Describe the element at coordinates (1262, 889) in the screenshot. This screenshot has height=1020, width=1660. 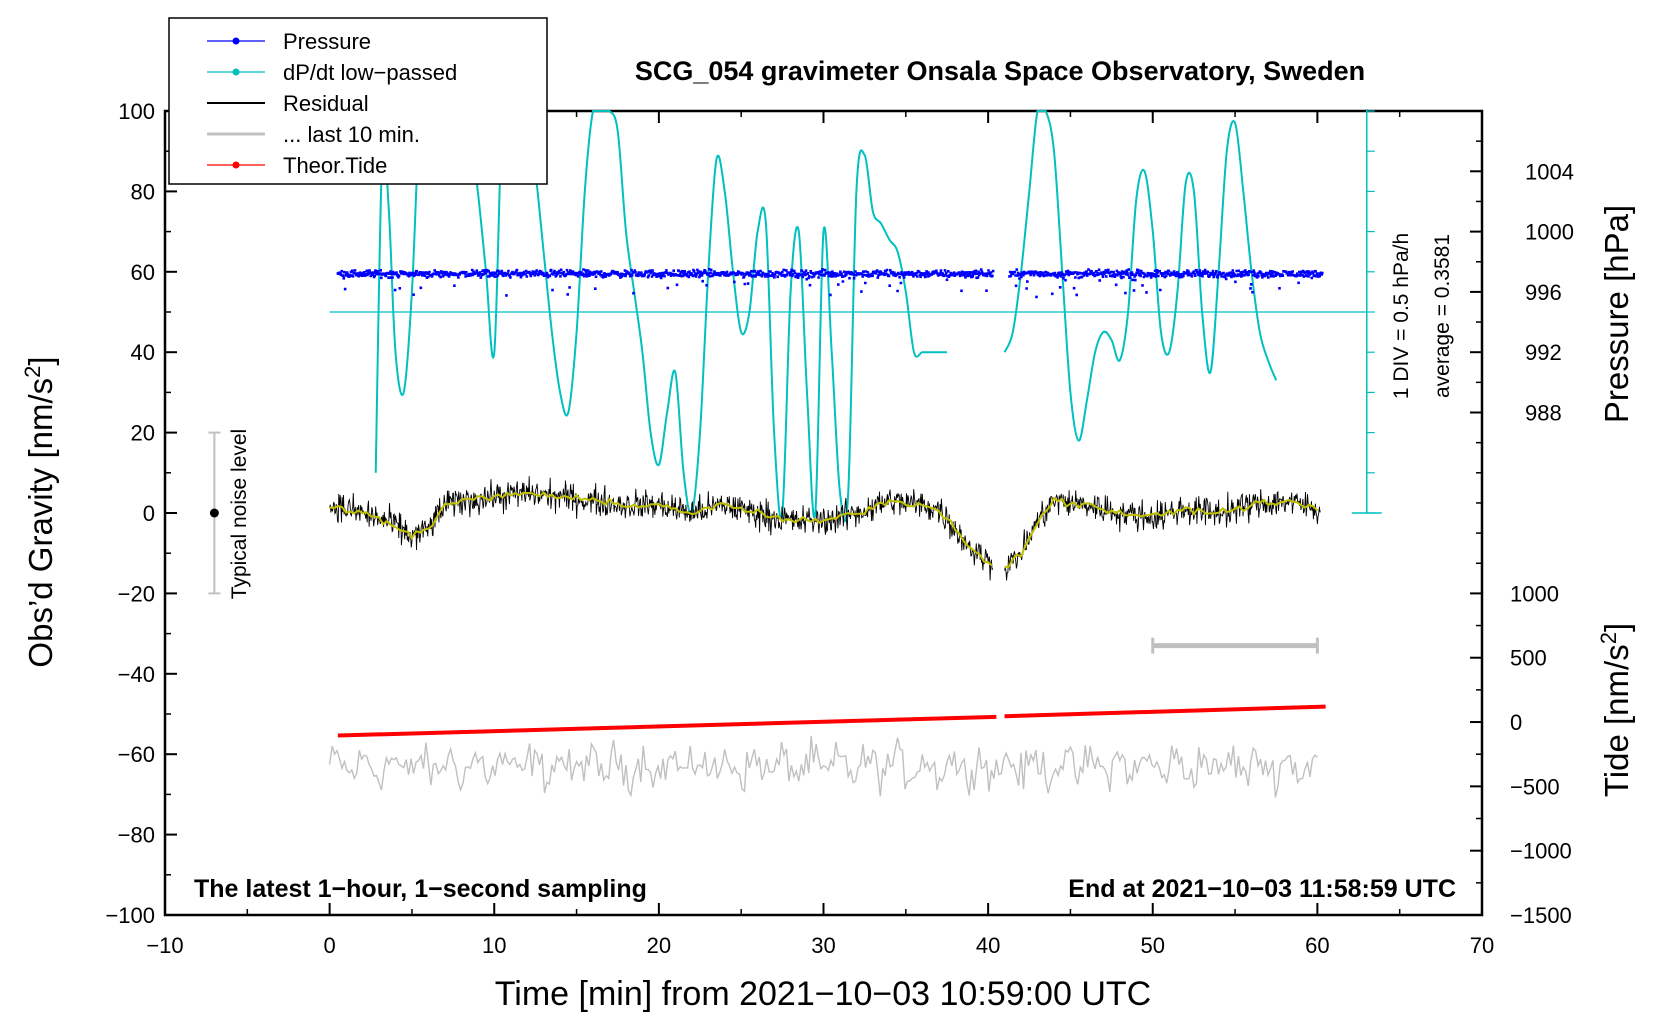
I see `annotation-end-time: End at 2021−10−03 11:58:59 UTC` at that location.